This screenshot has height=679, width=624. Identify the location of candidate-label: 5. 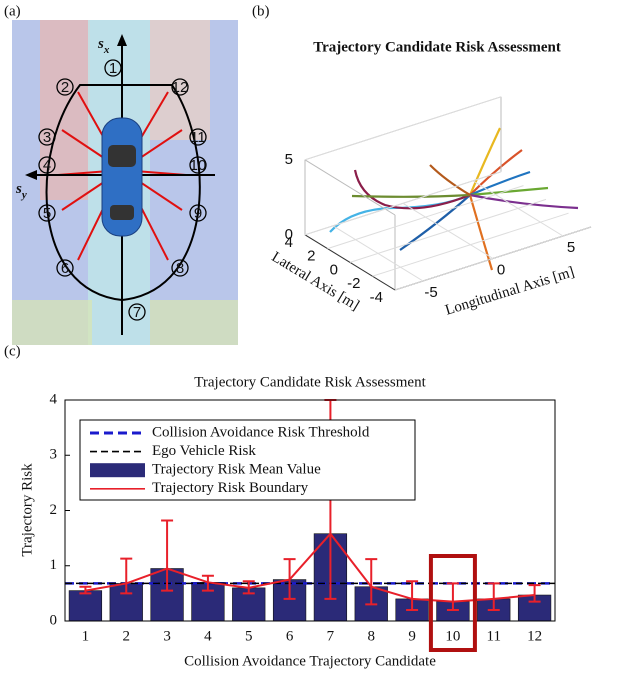
(47, 213).